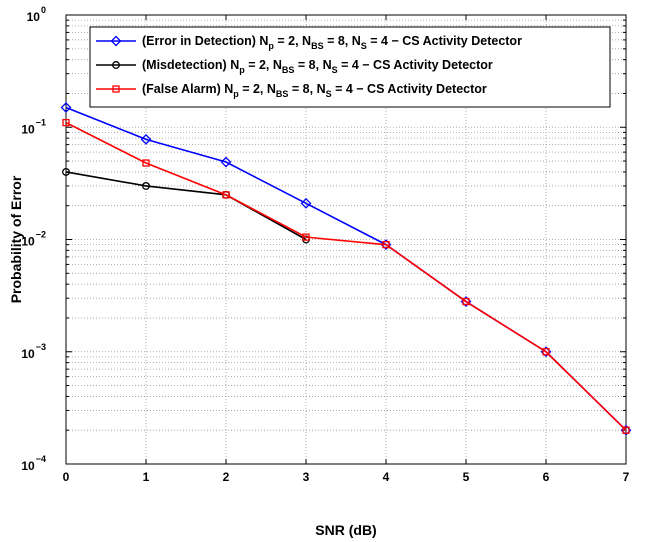 This screenshot has height=542, width=647. Describe the element at coordinates (186, 206) in the screenshot. I see `series-line-misdetection` at that location.